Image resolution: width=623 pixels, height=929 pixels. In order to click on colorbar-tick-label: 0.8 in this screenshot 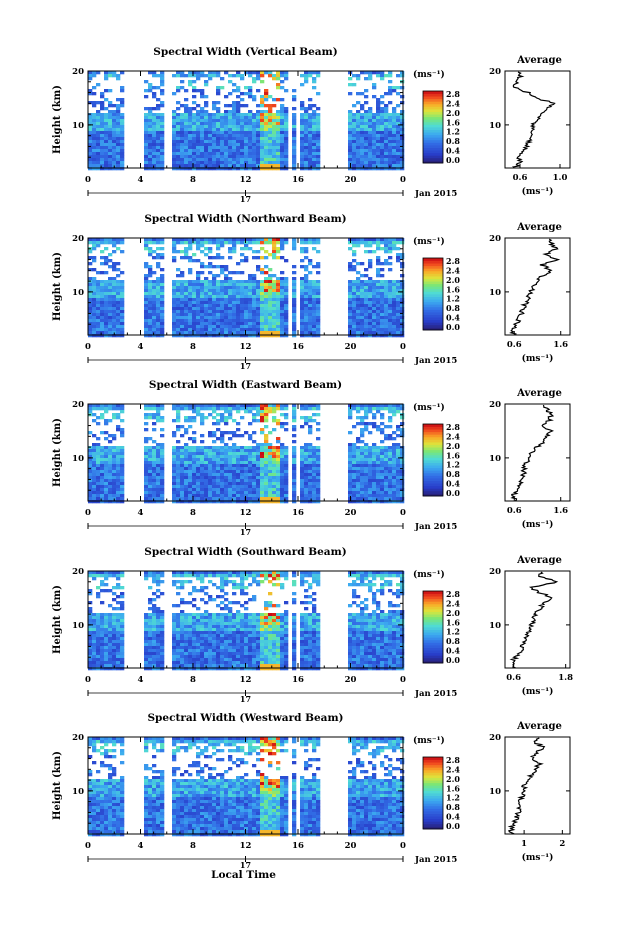, I will do `click(453, 308)`.